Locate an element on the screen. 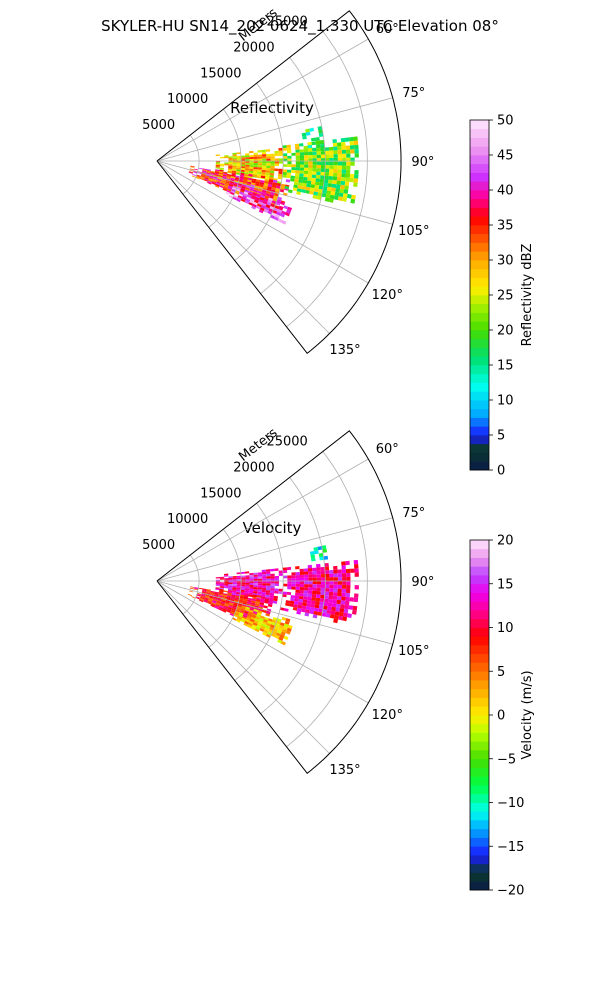 This screenshot has width=600, height=1000. radial-tick-label: 25000 is located at coordinates (286, 22).